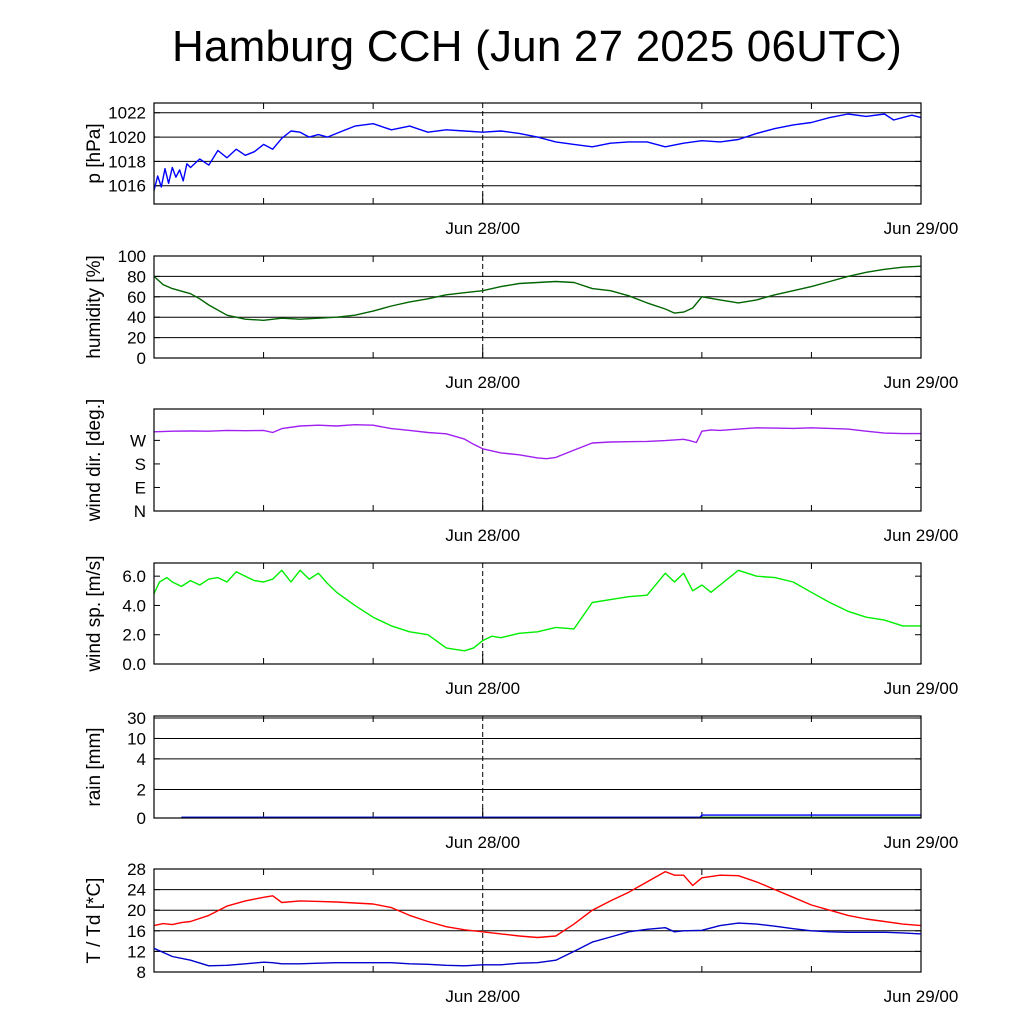 The width and height of the screenshot is (1024, 1024). Describe the element at coordinates (141, 759) in the screenshot. I see `y-tick-label: 4` at that location.